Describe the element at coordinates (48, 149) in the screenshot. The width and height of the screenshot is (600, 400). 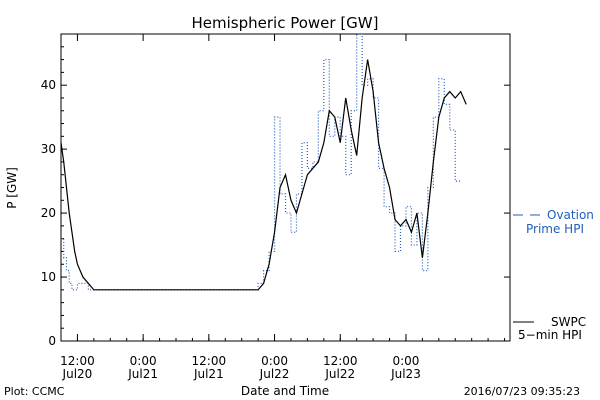
I see `y-tick-label: 30` at that location.